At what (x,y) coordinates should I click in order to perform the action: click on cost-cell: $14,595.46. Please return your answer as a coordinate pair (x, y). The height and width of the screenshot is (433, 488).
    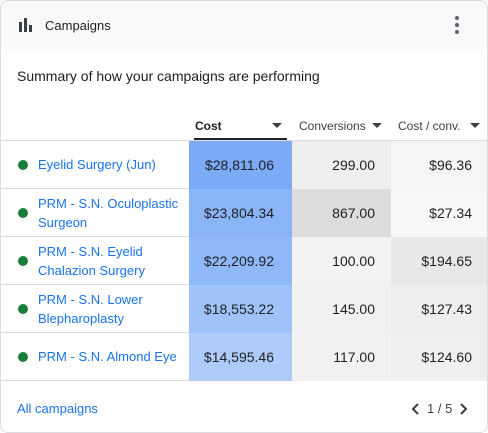
    Looking at the image, I should click on (240, 357).